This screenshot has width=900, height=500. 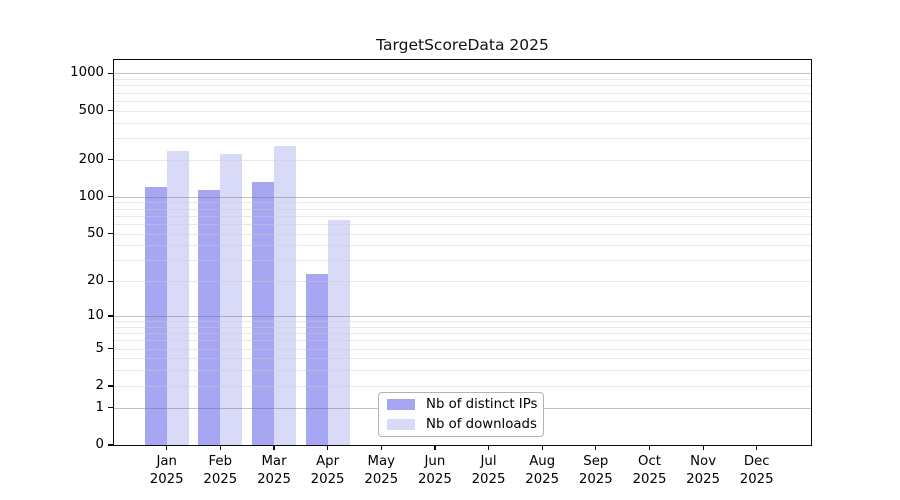 I want to click on bar-mar-downloads, so click(x=284, y=295).